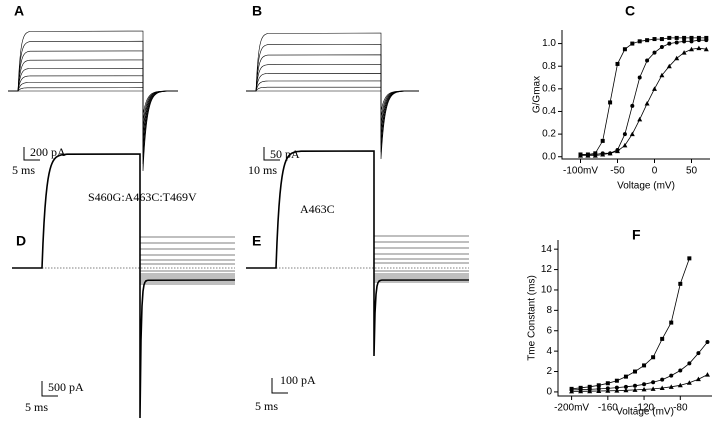 The height and width of the screenshot is (422, 720). Describe the element at coordinates (549, 111) in the screenshot. I see `y-tick-label: 0.4` at that location.